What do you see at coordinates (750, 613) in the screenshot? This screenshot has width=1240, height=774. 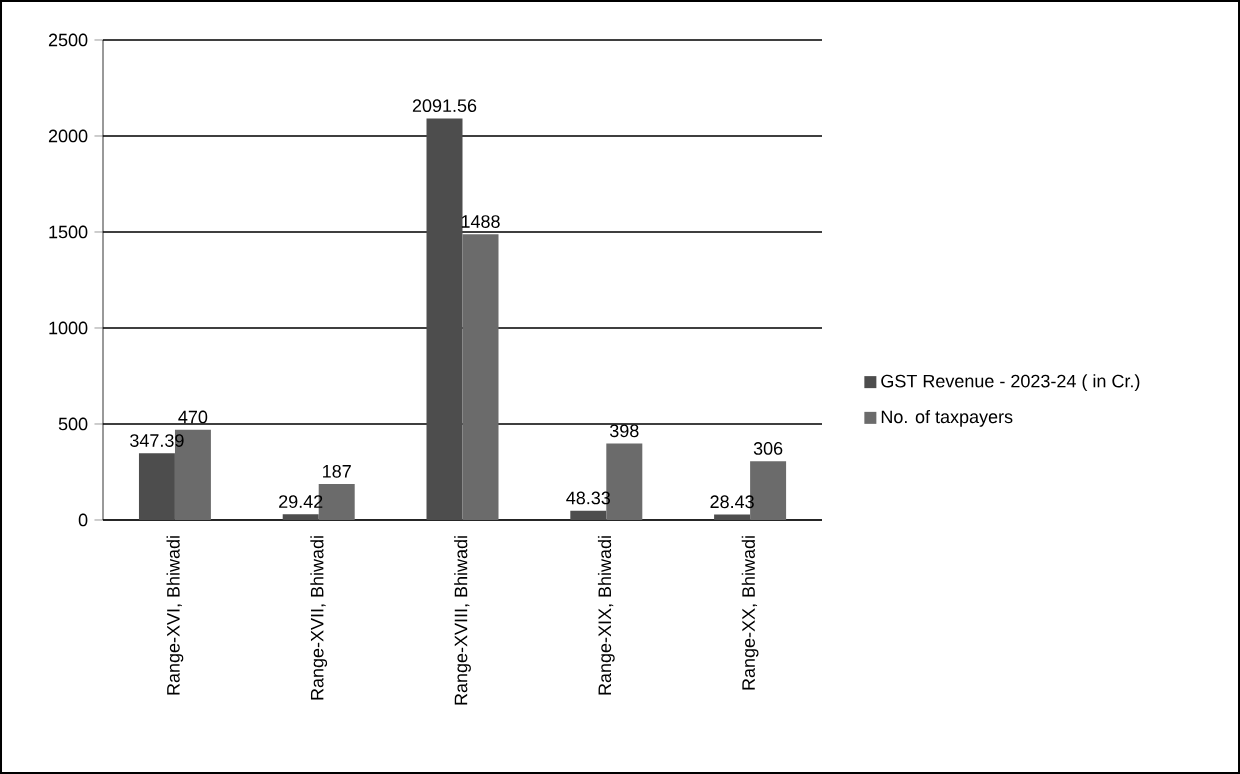 I see `x-tick-label: Range-XX, Bhiwadi` at bounding box center [750, 613].